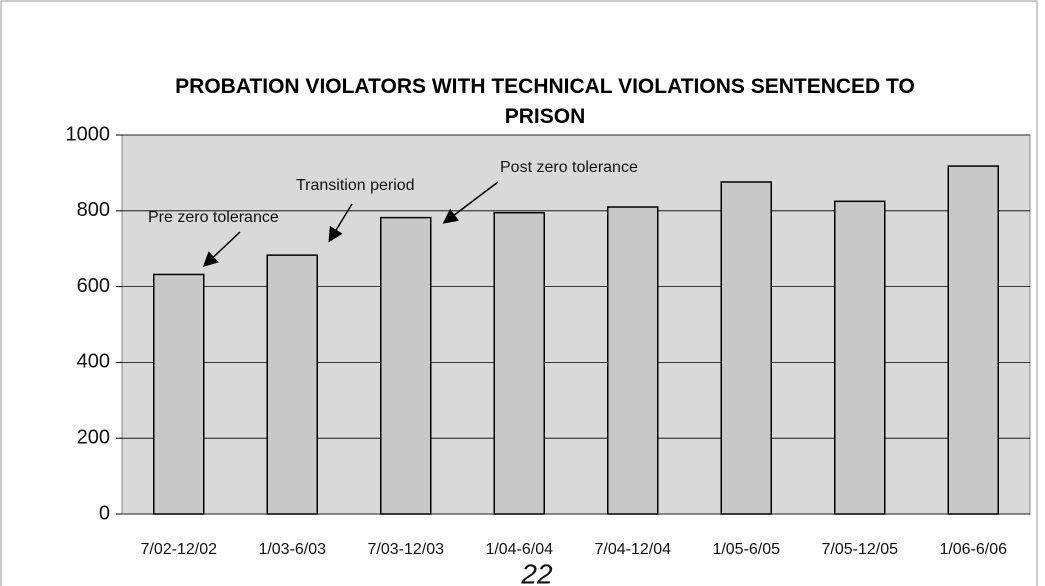 The height and width of the screenshot is (586, 1045). What do you see at coordinates (632, 549) in the screenshot?
I see `x-tick-label: 7/04-12/04` at bounding box center [632, 549].